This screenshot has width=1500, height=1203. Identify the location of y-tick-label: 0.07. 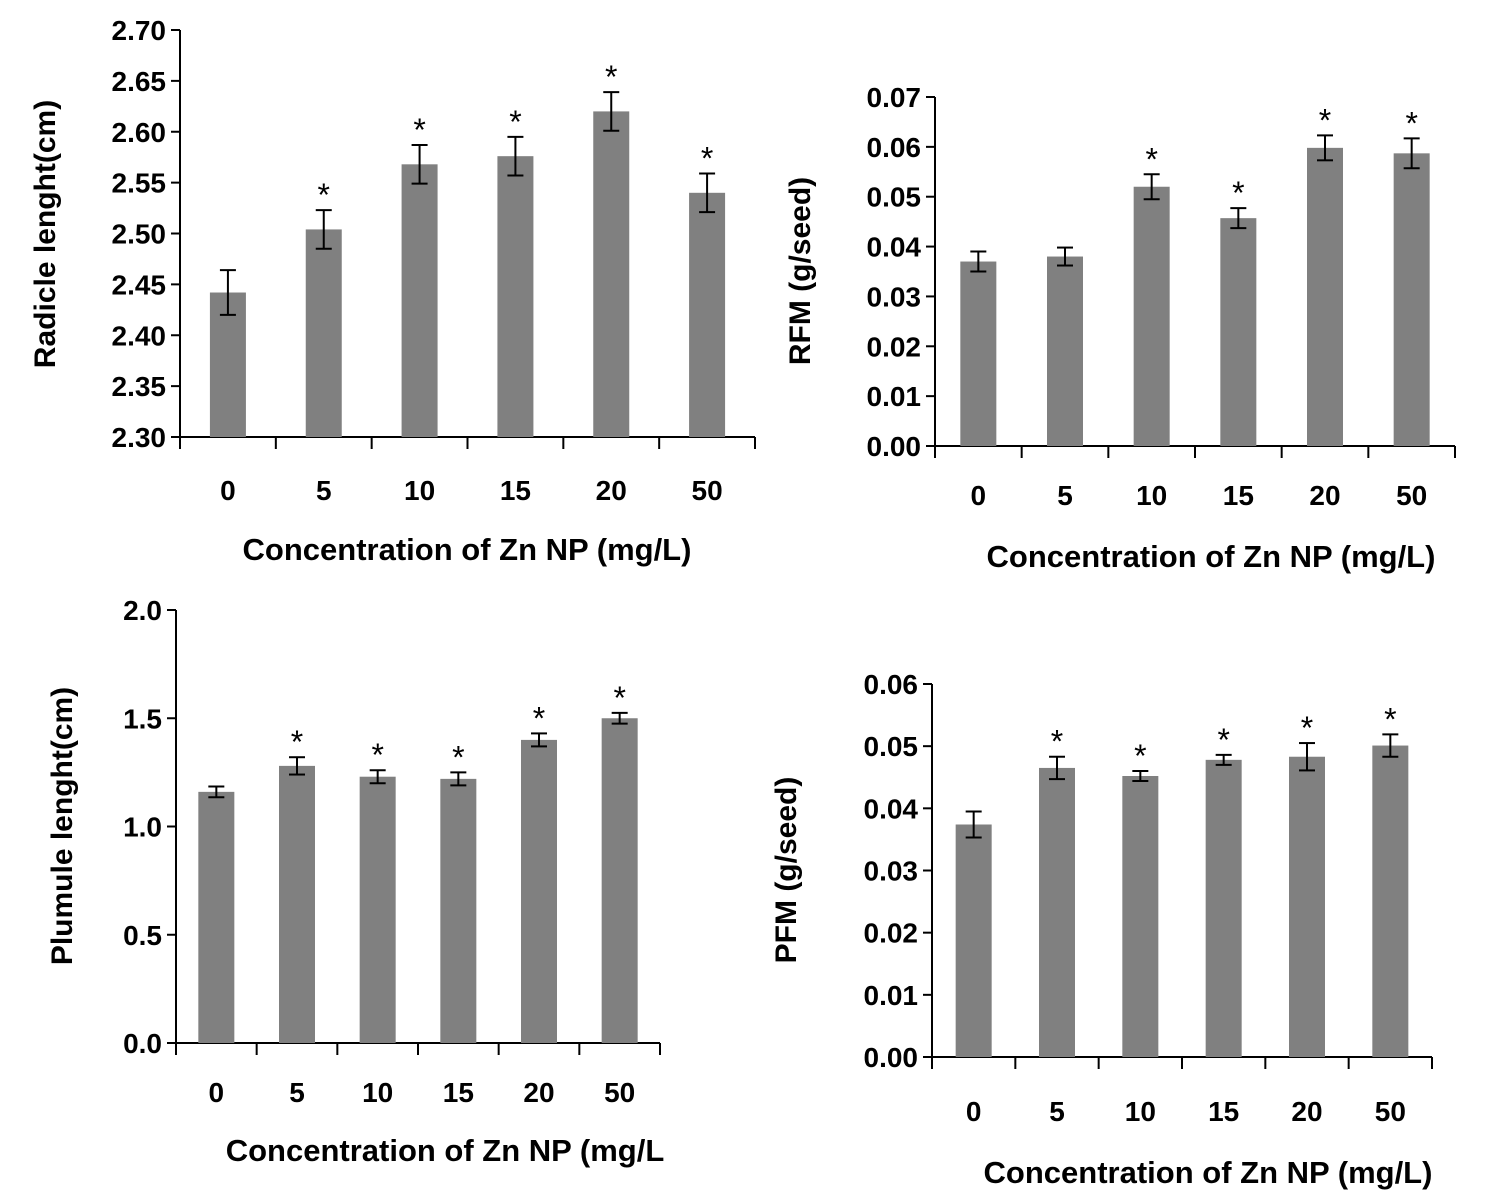
(894, 97).